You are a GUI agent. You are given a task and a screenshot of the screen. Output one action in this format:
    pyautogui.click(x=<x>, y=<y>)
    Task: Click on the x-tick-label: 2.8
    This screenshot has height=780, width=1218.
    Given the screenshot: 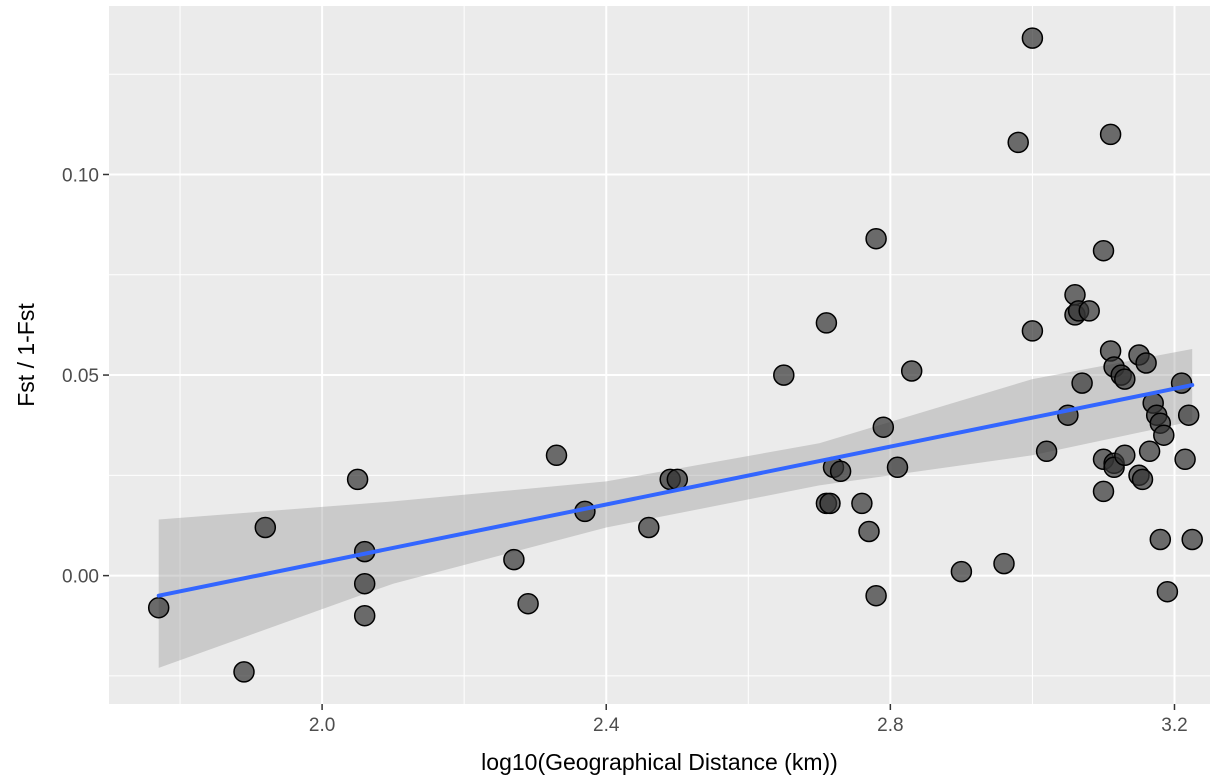 What is the action you would take?
    pyautogui.click(x=890, y=725)
    